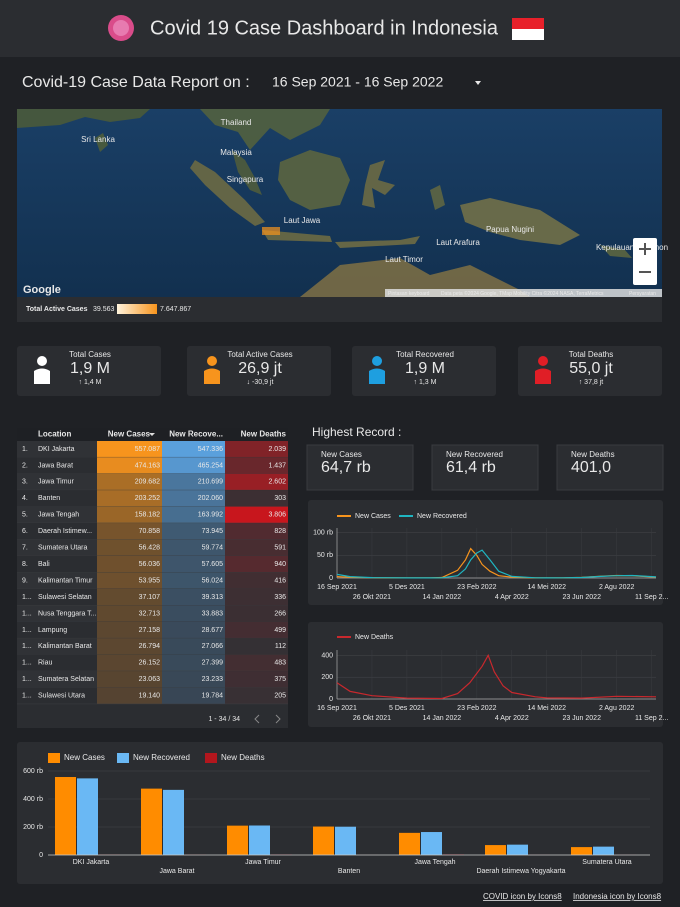 The image size is (680, 907). What do you see at coordinates (372, 597) in the screenshot?
I see `x-tick-label: 26 Okt 2021` at bounding box center [372, 597].